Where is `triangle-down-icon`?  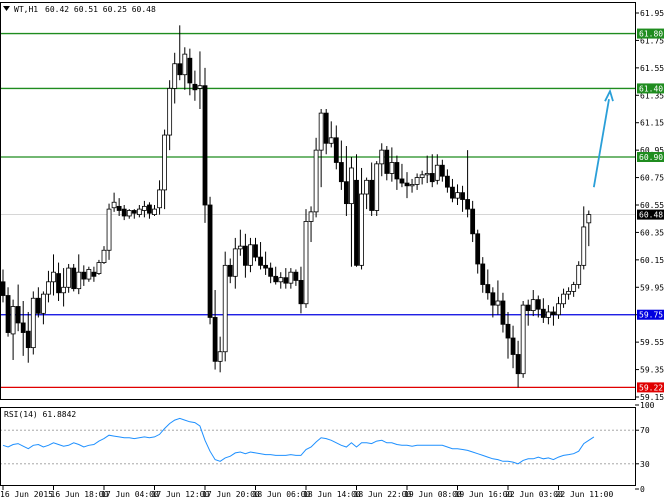 triangle-down-icon is located at coordinates (6, 8).